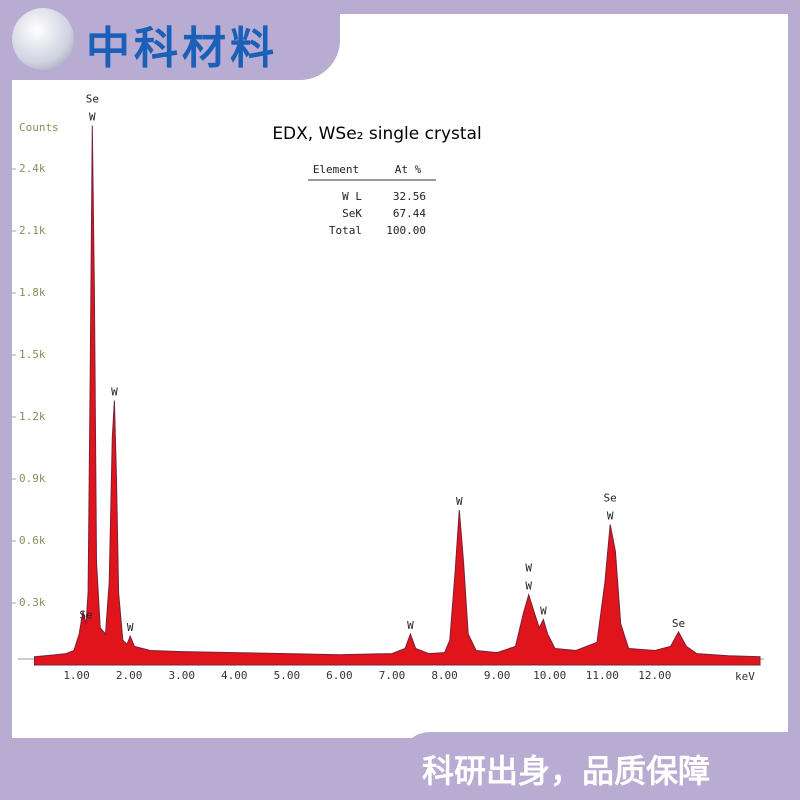 This screenshot has height=800, width=800. I want to click on slogan: 科研出身，品质保障, so click(566, 771).